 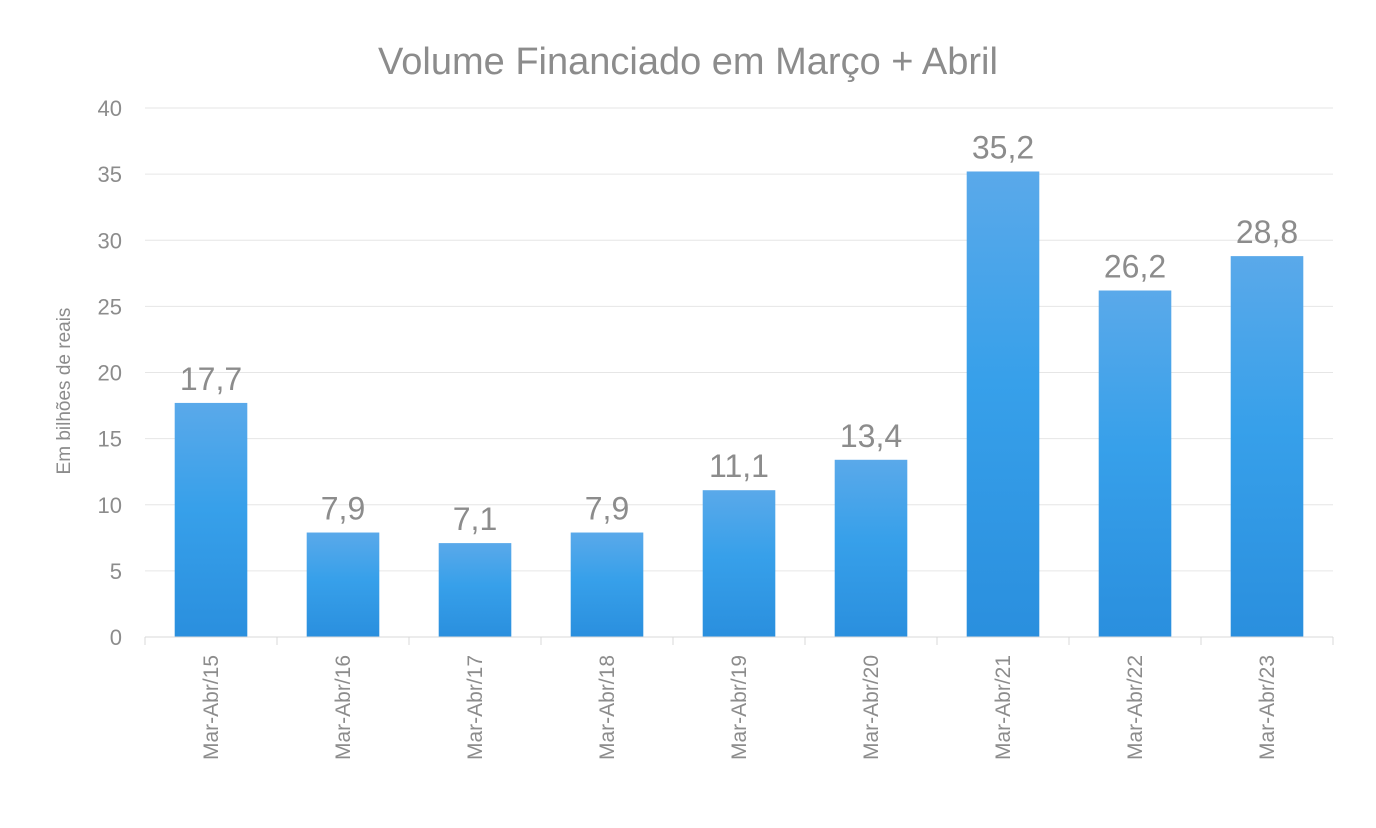 What do you see at coordinates (343, 707) in the screenshot?
I see `x-tick-label: Mar-Abr/16` at bounding box center [343, 707].